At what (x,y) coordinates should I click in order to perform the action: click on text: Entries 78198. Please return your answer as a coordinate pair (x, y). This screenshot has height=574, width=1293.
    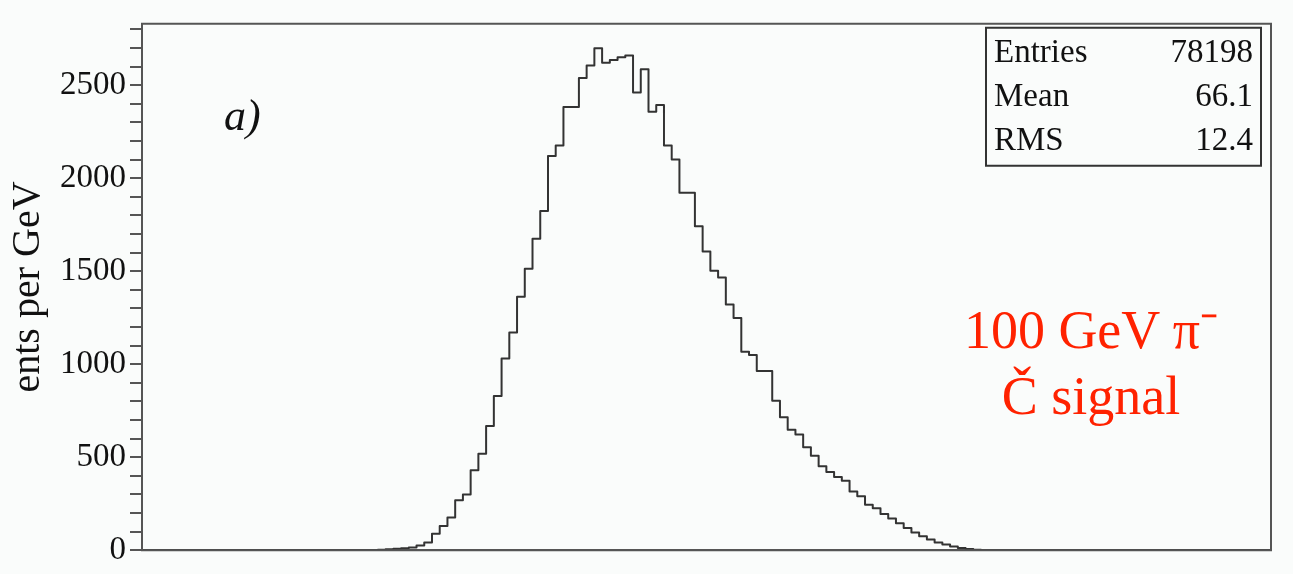
    Looking at the image, I should click on (1123, 51).